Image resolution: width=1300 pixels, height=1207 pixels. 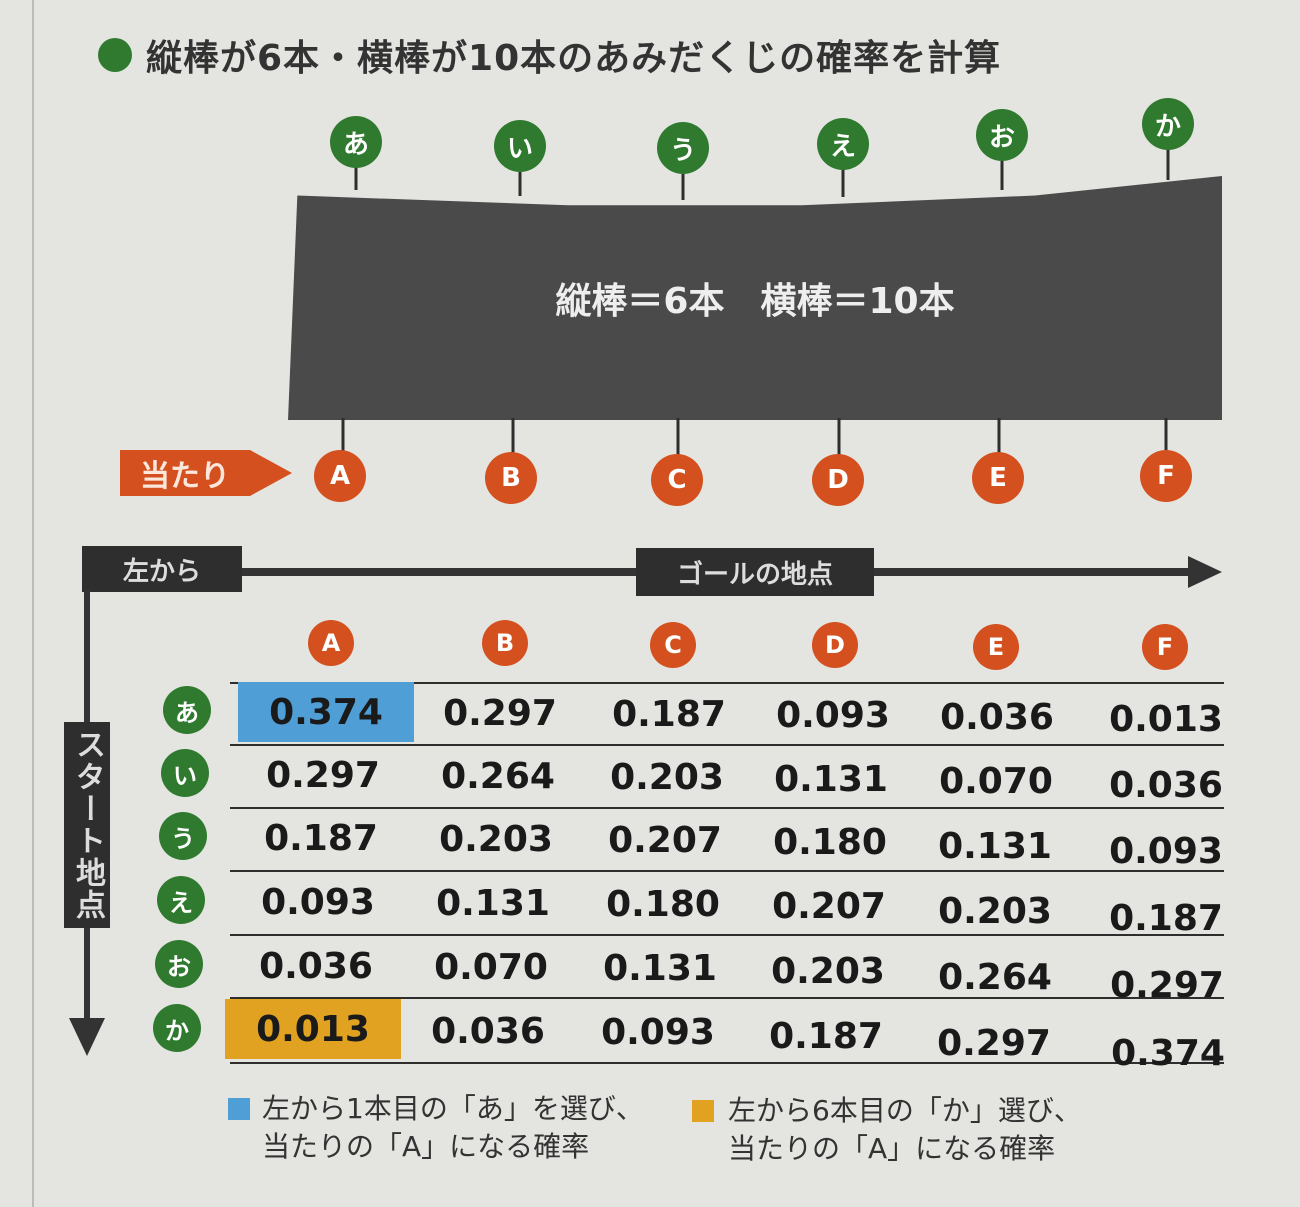 I want to click on cell-ka-D: 0.187, so click(x=826, y=1036).